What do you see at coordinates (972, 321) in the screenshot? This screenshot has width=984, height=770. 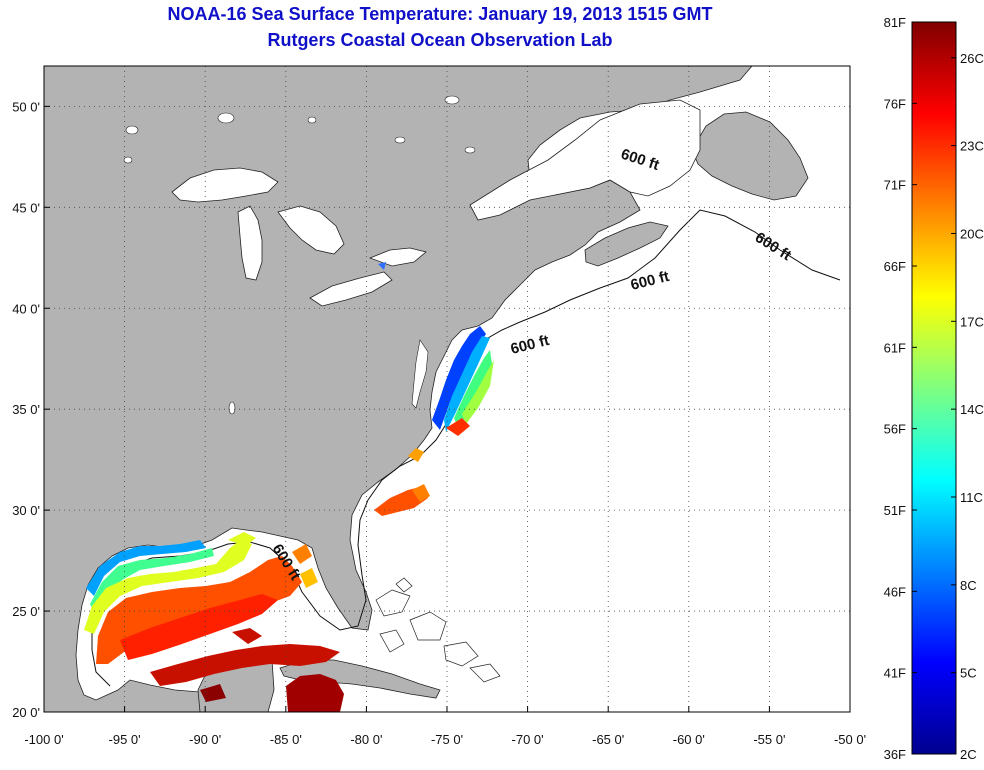 I see `colorbar-c-label: 17C` at bounding box center [972, 321].